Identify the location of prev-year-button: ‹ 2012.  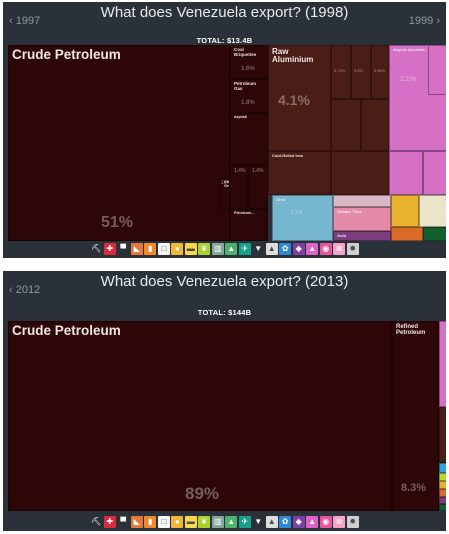
(25, 290).